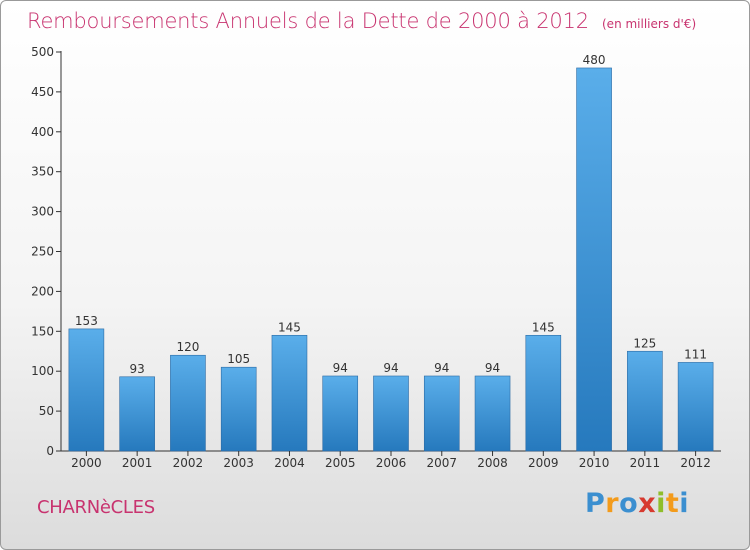 This screenshot has width=750, height=550. I want to click on x-tick-label: 2007, so click(441, 463).